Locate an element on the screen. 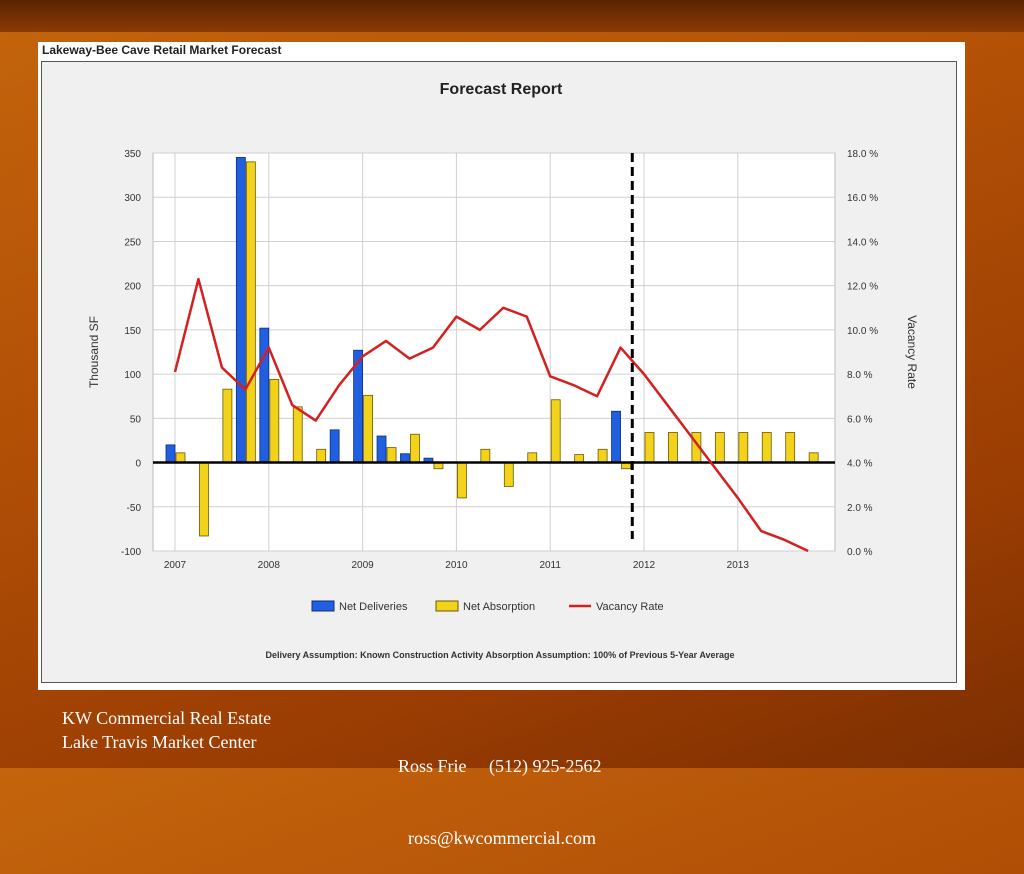  x-tick-label: 2007 is located at coordinates (175, 565).